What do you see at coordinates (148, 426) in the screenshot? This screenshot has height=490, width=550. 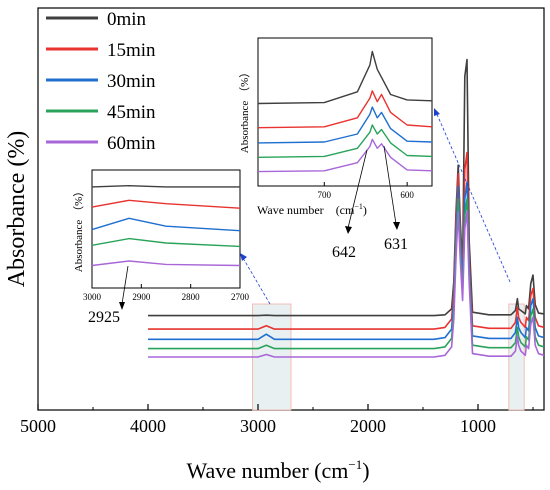 I see `x-tick-label-4000: 4000` at bounding box center [148, 426].